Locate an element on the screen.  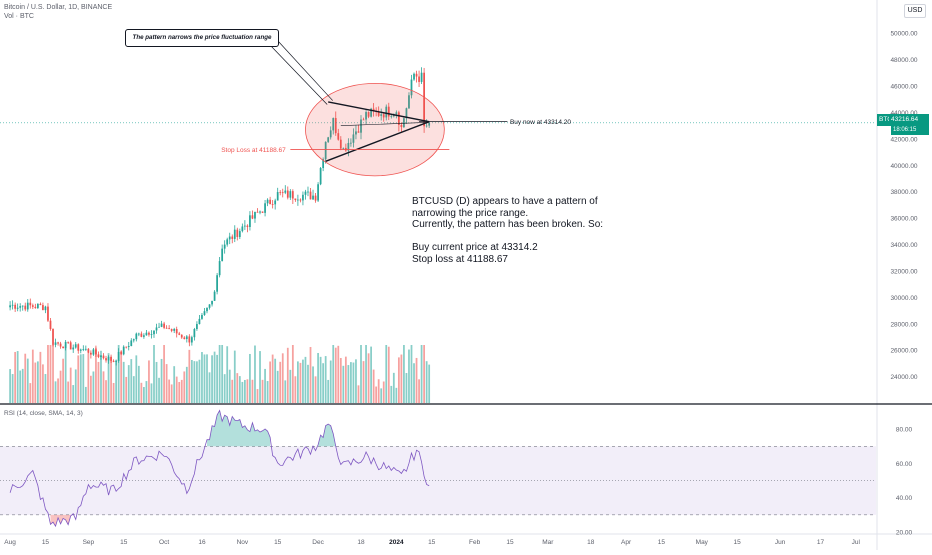
time-tick-label: Mar is located at coordinates (548, 542).